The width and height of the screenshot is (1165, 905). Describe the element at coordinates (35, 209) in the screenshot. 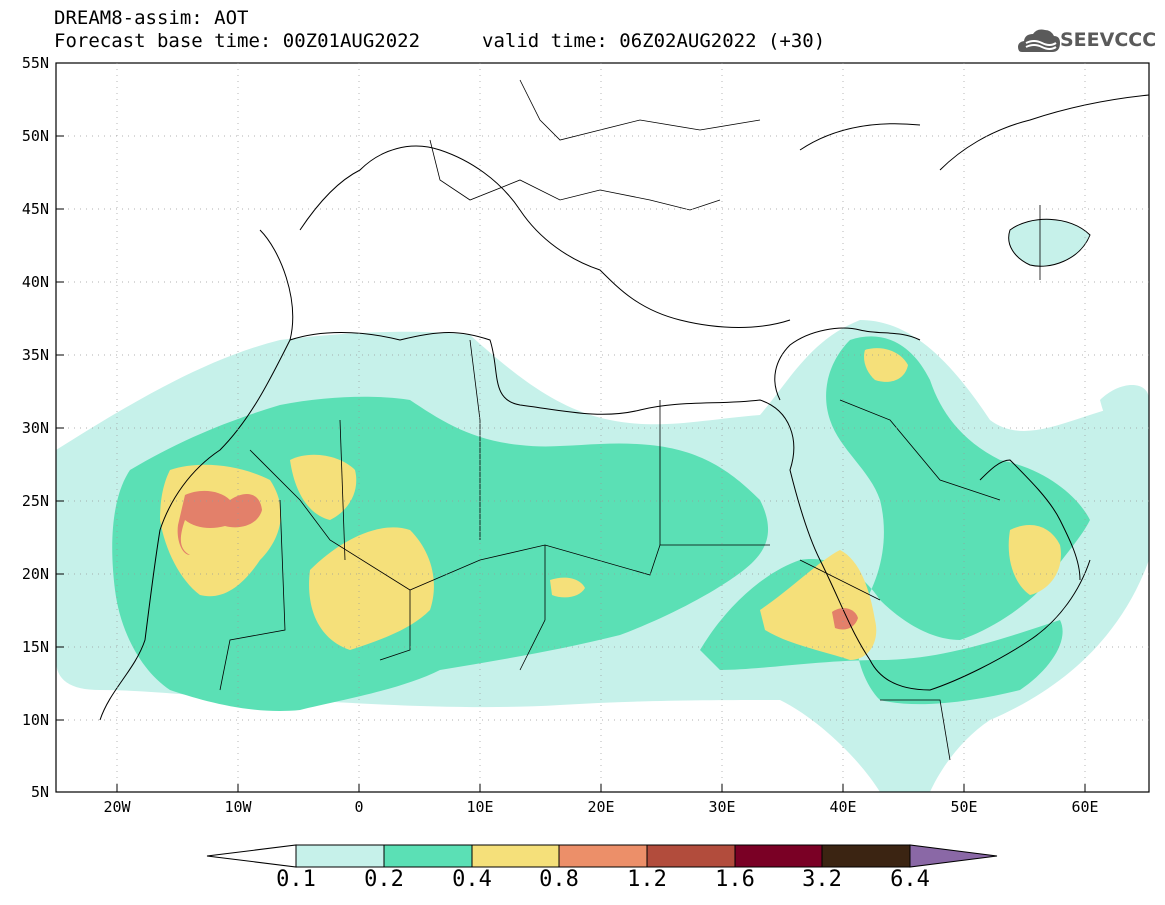

I see `lat-label: 45N` at that location.